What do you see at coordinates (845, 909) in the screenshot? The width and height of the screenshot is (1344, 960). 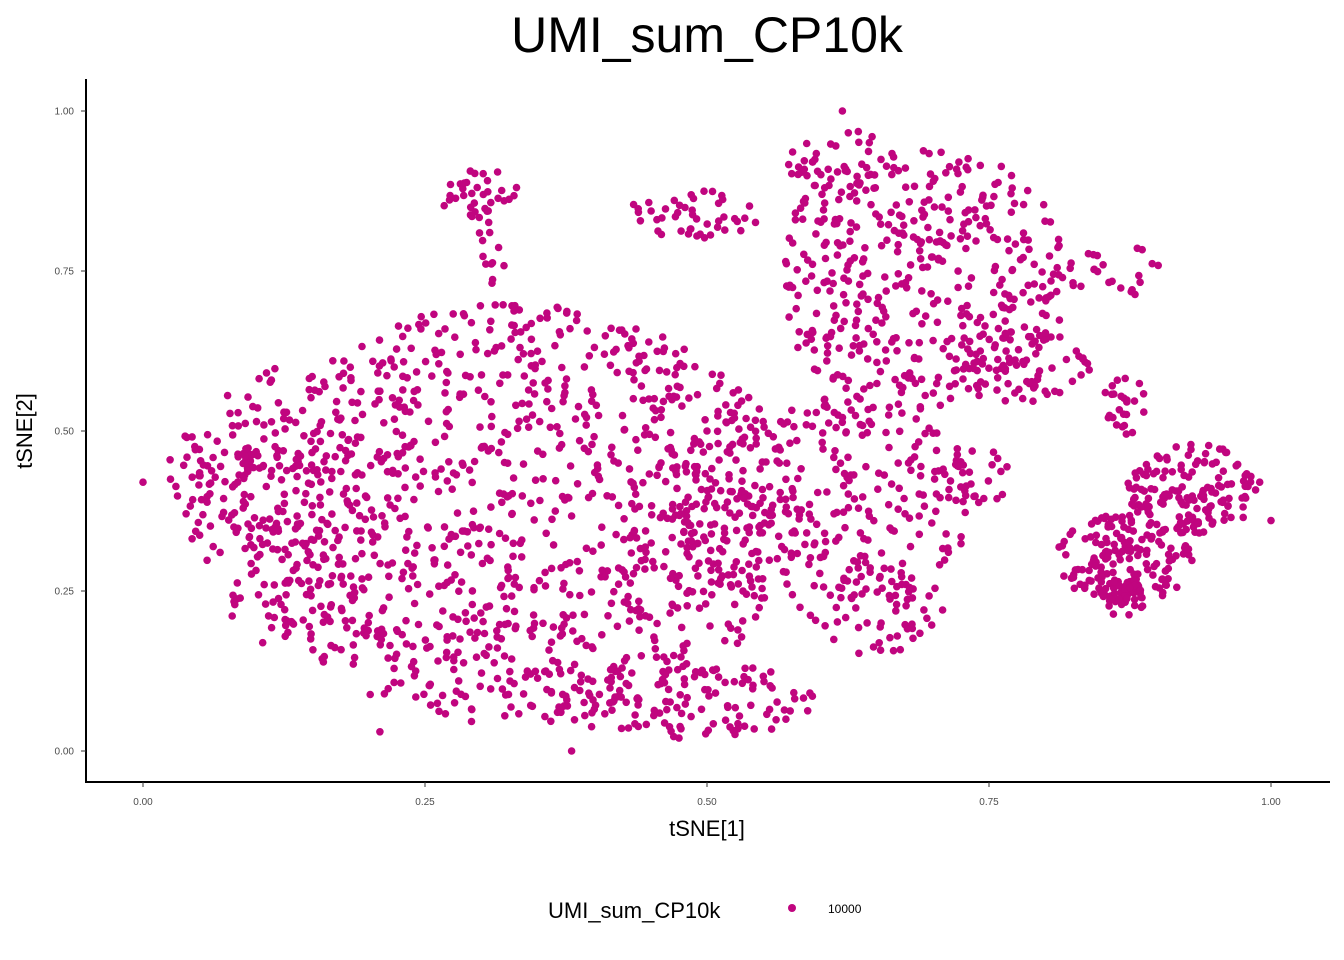 I see `legend-label: 10000` at bounding box center [845, 909].